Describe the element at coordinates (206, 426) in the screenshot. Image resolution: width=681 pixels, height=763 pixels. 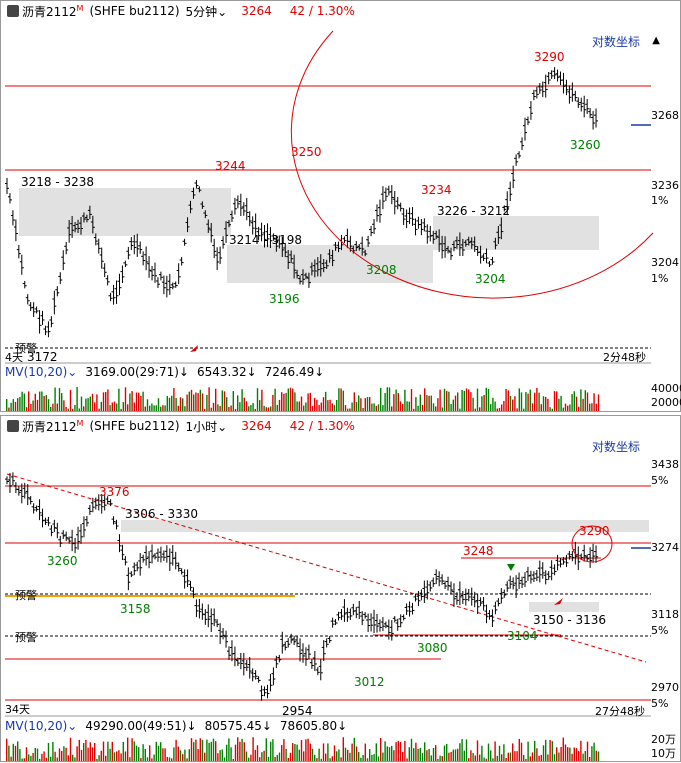
I see `period-selector: 1小时⌄` at that location.